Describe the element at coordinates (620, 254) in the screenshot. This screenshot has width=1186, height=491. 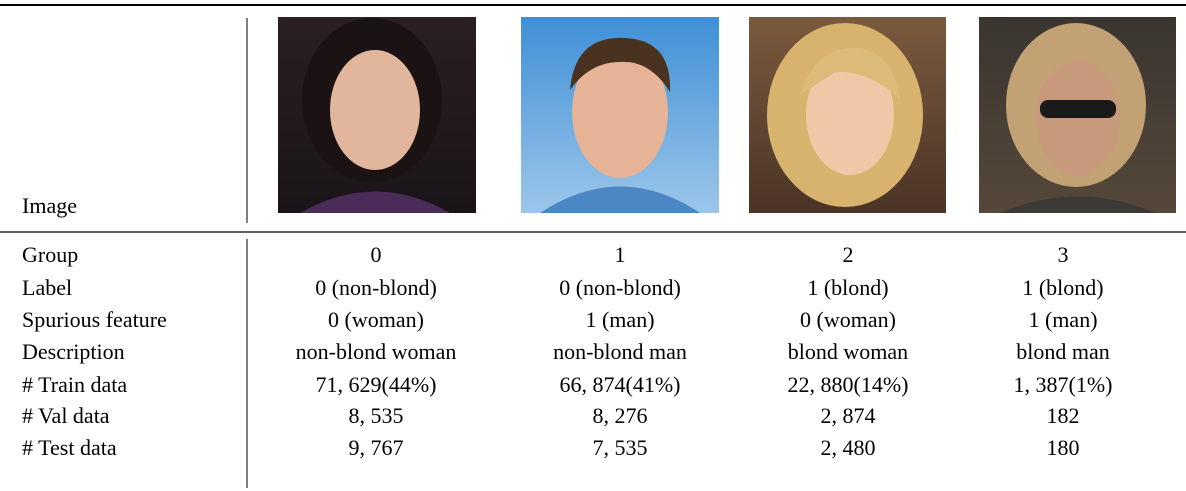
I see `cell: 1` at that location.